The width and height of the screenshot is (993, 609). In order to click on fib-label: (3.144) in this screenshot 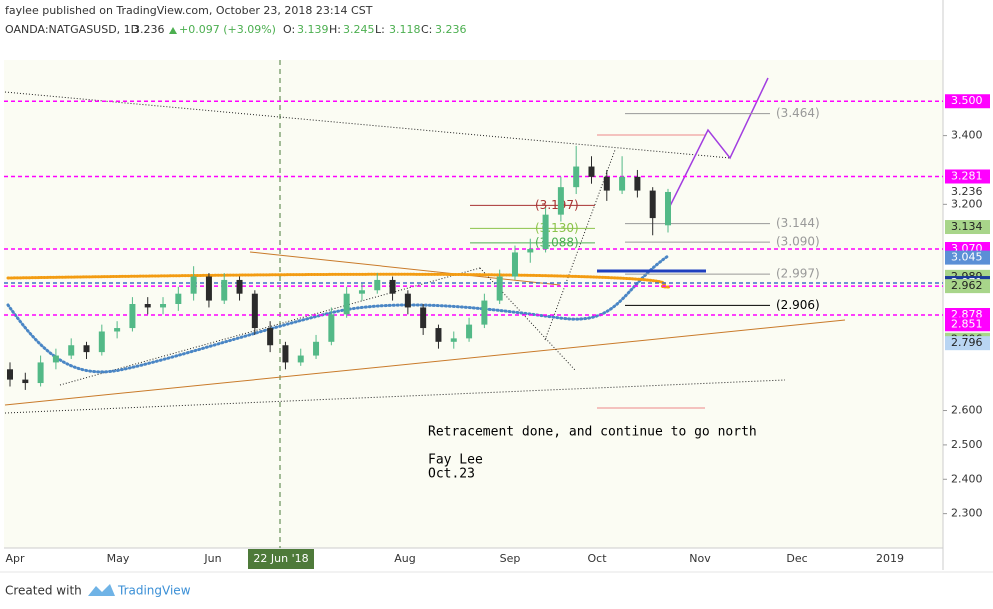, I will do `click(798, 223)`.